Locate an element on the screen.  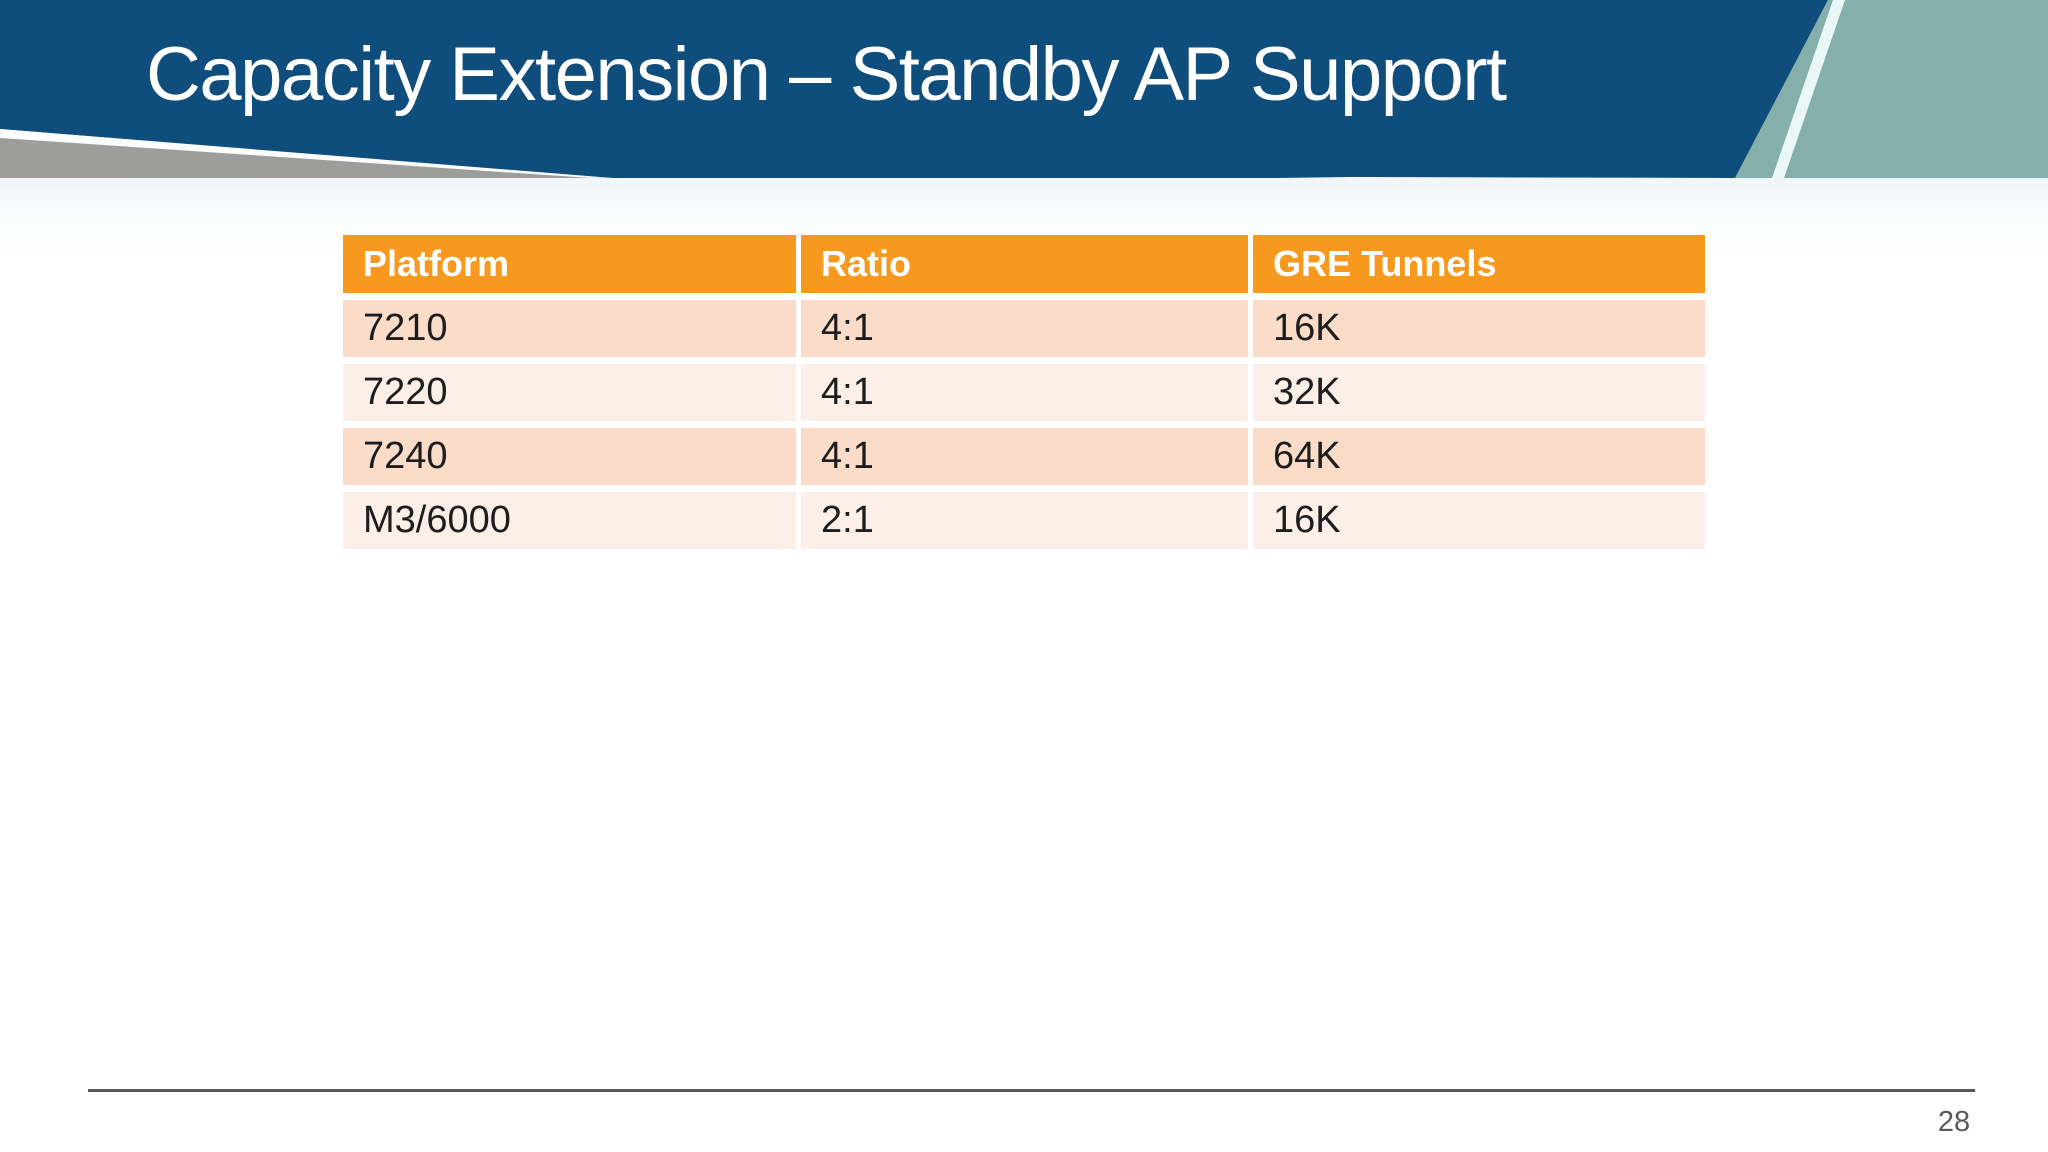
table-header-ratio: Ratio is located at coordinates (1024, 264).